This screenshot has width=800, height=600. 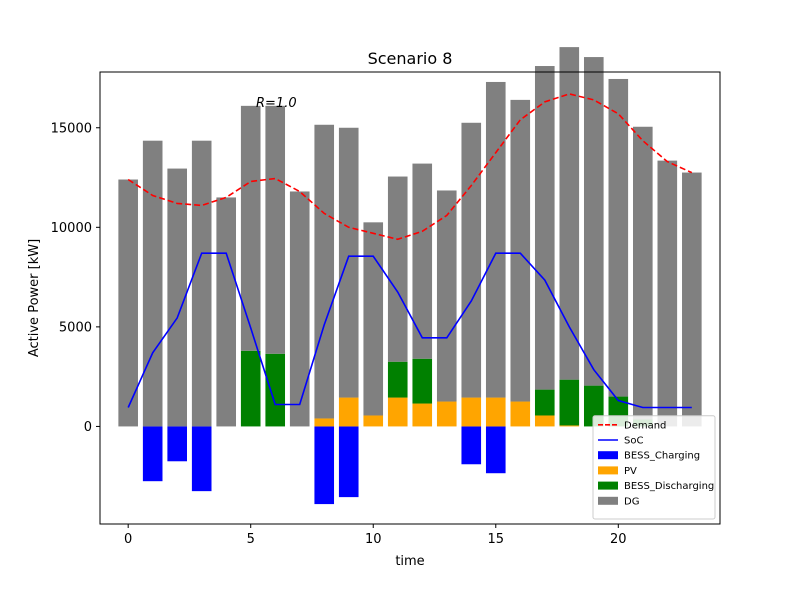 I want to click on x-axis-label: time, so click(x=409, y=561).